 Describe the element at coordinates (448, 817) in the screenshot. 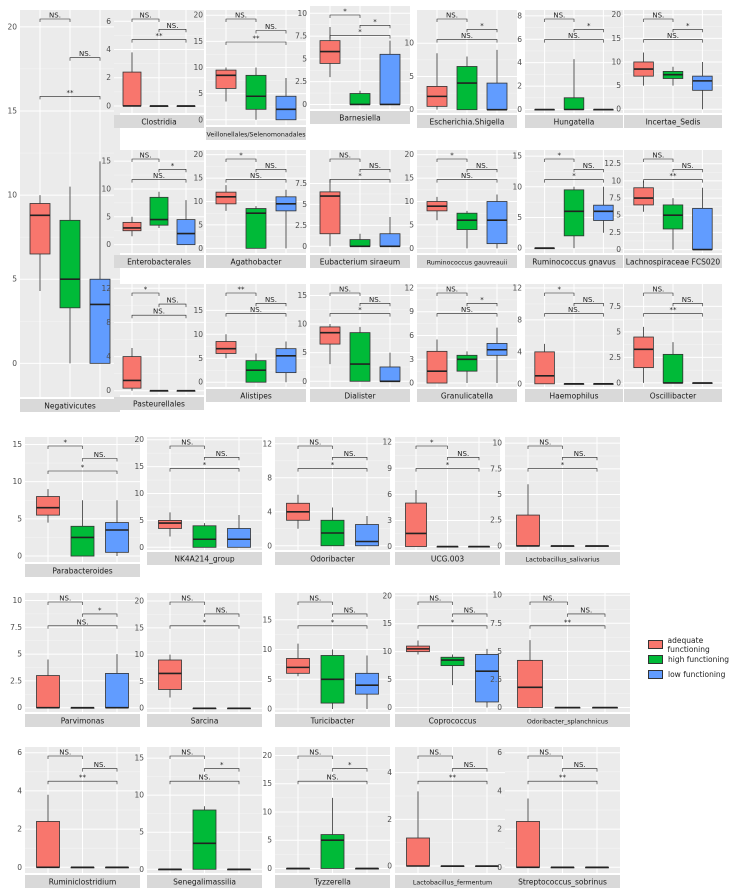

I see `panel: 0 2 4 NS. NS. ** Lactobacillus_fermentum` at that location.